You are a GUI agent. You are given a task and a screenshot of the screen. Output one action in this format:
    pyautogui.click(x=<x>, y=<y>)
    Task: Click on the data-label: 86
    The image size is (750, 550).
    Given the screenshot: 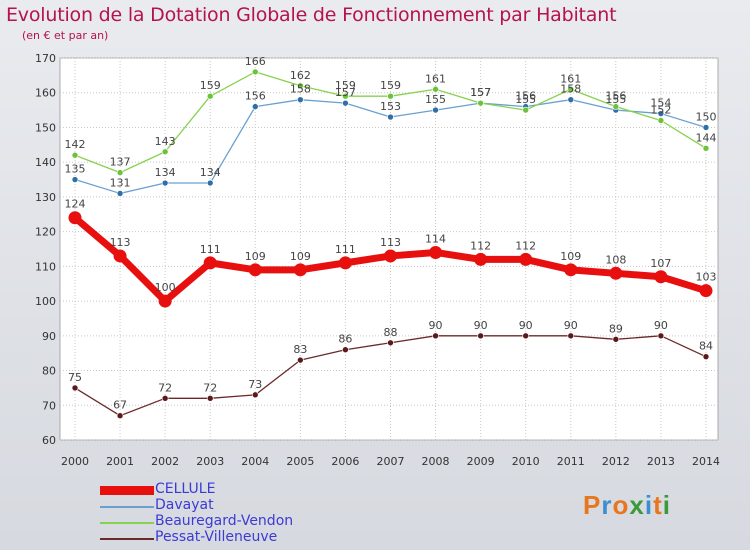 What is the action you would take?
    pyautogui.click(x=345, y=339)
    